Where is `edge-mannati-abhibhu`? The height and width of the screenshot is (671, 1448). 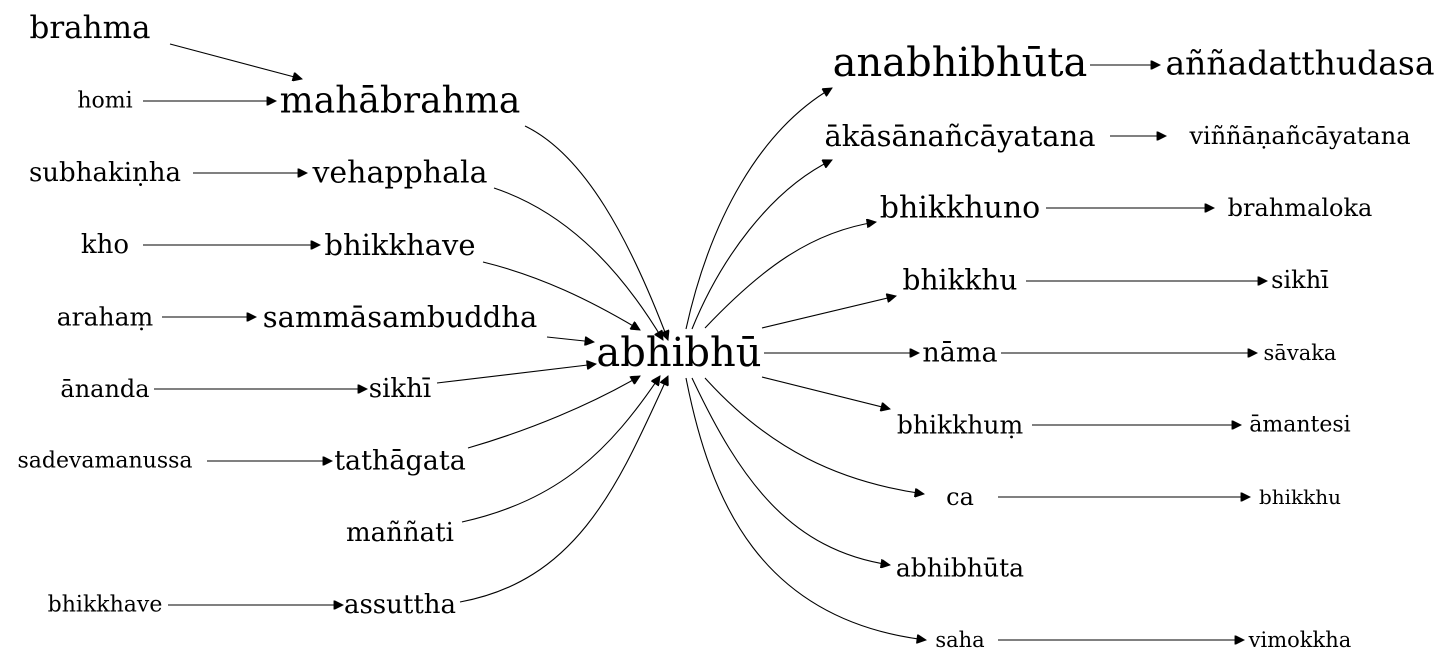 edge-mannati-abhibhu is located at coordinates (560, 449).